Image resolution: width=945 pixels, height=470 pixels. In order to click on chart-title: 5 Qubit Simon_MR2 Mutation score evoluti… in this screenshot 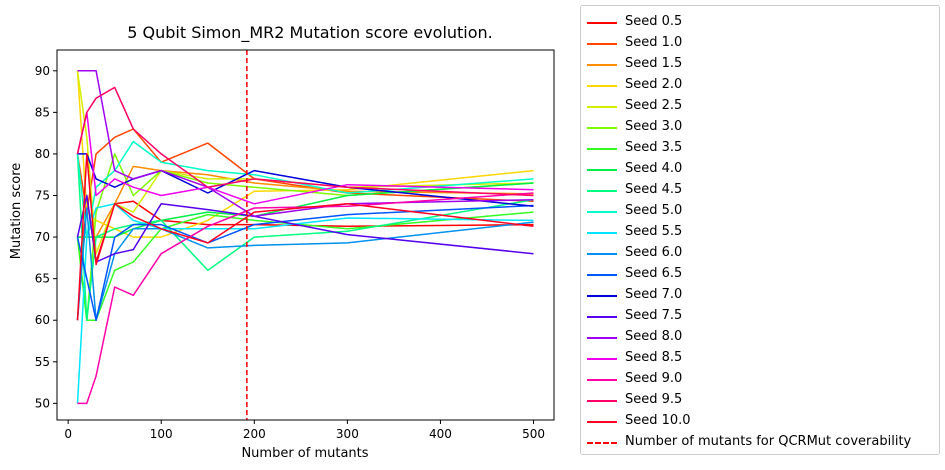, I will do `click(310, 33)`.